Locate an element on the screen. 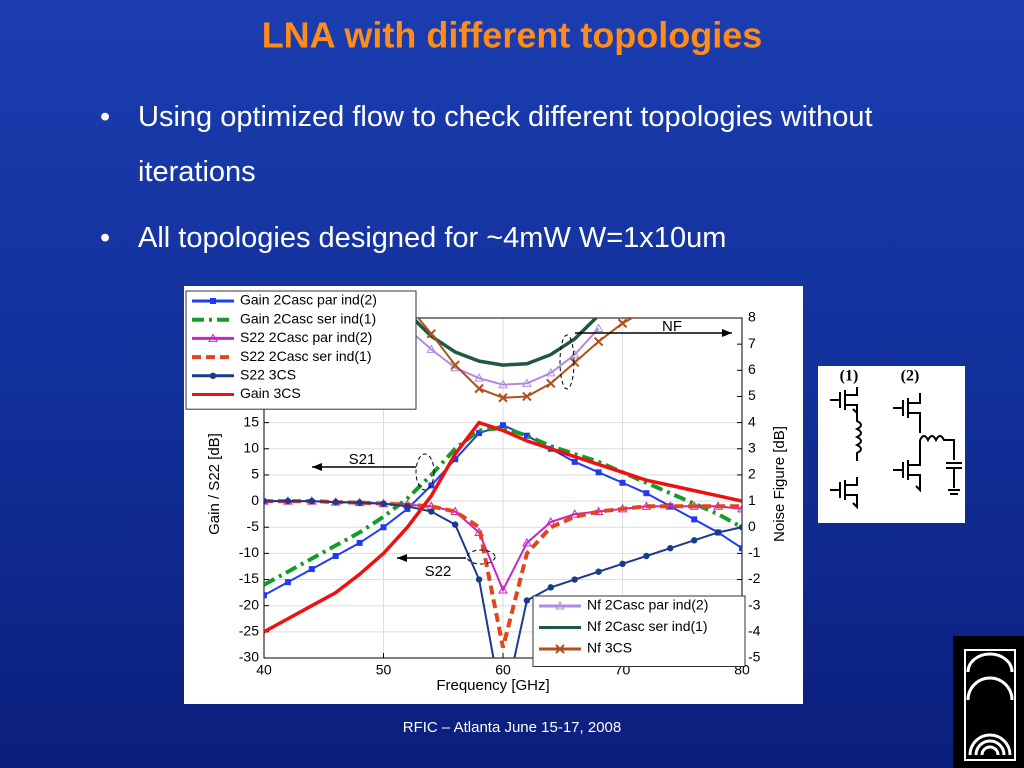  x-tick-label: 40 is located at coordinates (264, 670).